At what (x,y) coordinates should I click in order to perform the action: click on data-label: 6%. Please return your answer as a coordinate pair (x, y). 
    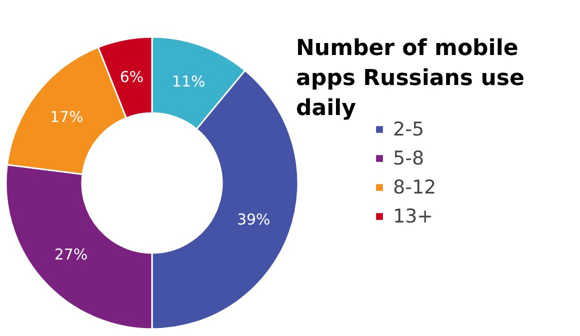
    Looking at the image, I should click on (132, 77).